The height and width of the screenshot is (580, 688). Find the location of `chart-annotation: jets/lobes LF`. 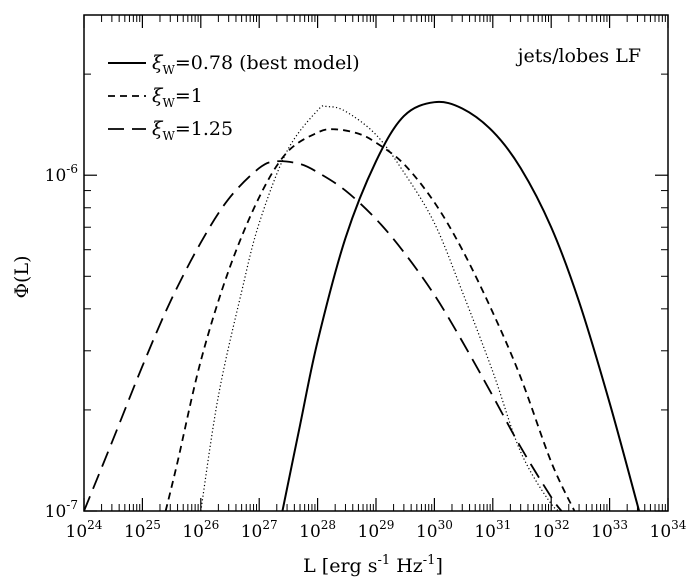

chart-annotation: jets/lobes LF is located at coordinates (578, 56).